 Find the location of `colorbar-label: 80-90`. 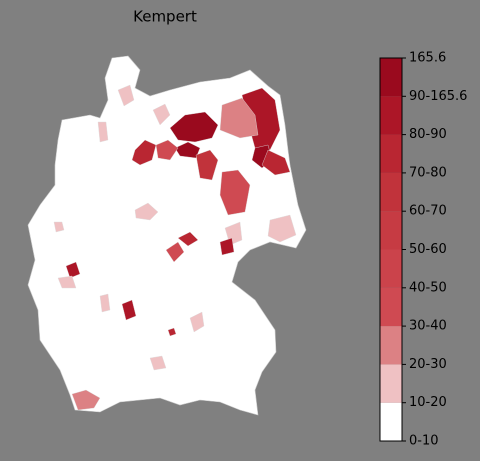

colorbar-label: 80-90 is located at coordinates (428, 134).